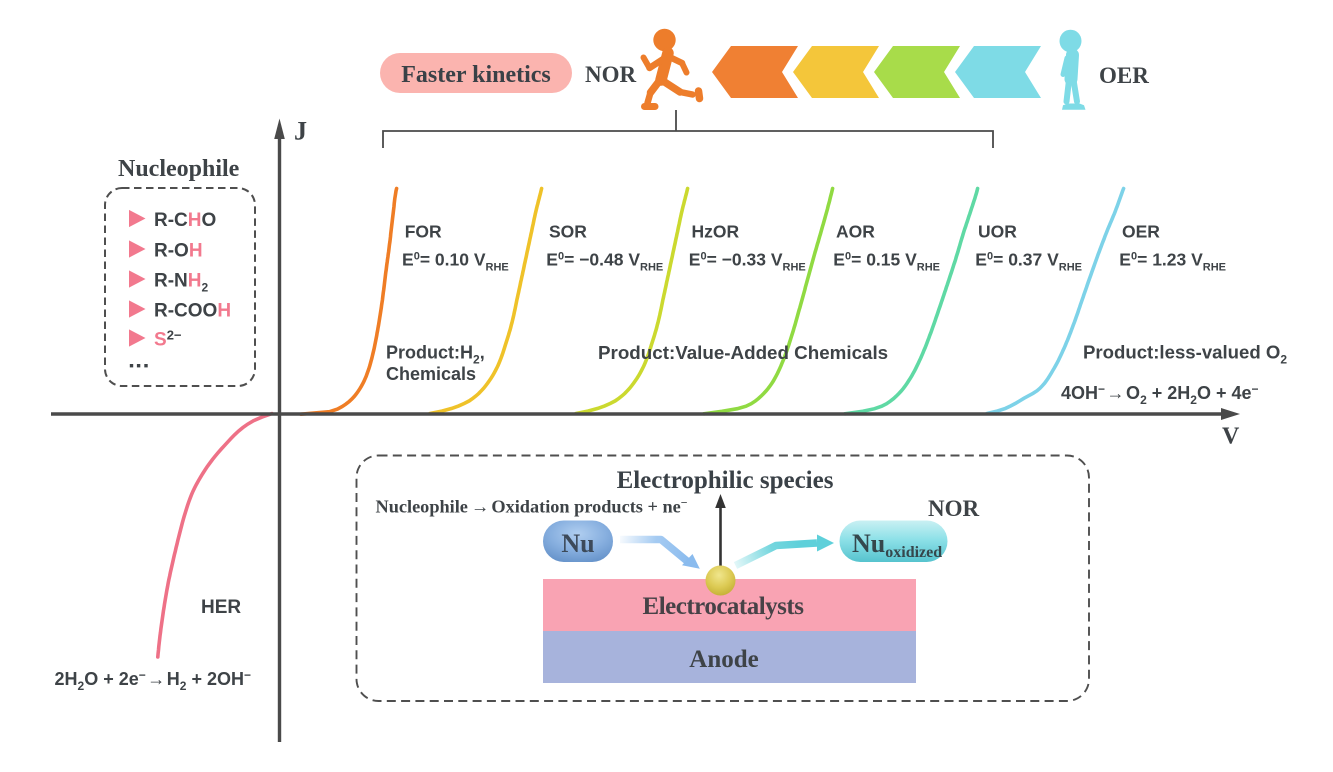 This screenshot has width=1333, height=772. What do you see at coordinates (568, 232) in the screenshot?
I see `svg-text: SOR` at bounding box center [568, 232].